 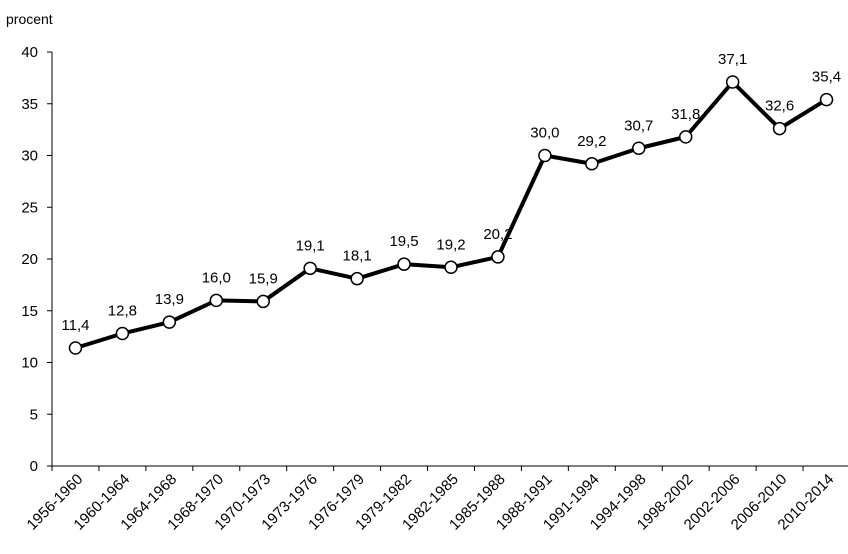 I want to click on data-label: 30,7, so click(x=638, y=125).